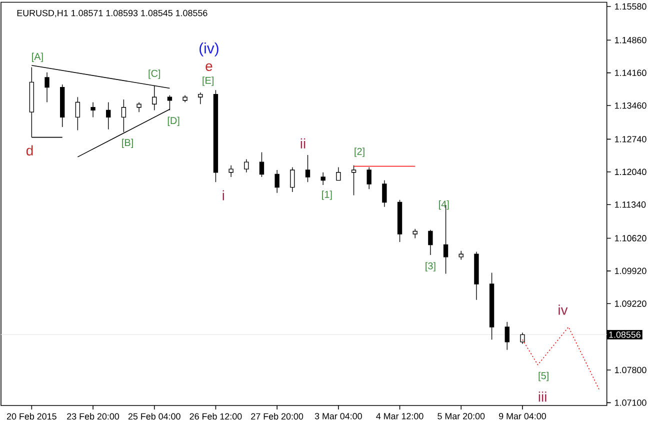 This screenshot has width=650, height=423. I want to click on x-tick-label: 26 Feb 12:00, so click(216, 416).